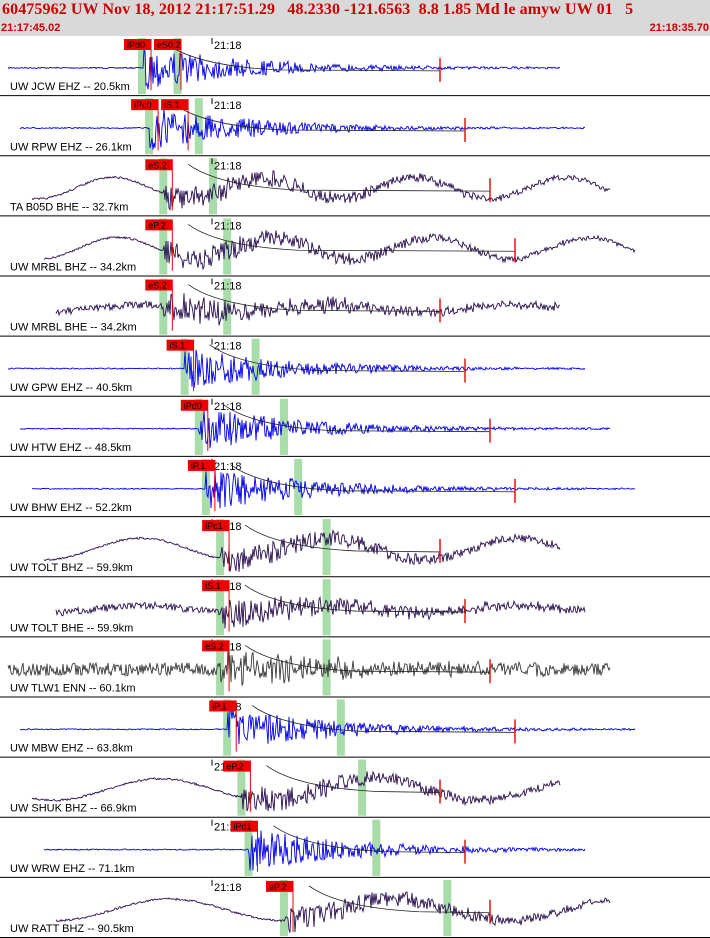 The height and width of the screenshot is (938, 710). What do you see at coordinates (69, 207) in the screenshot?
I see `station-label: TA B05D BHE -- 32.7km` at bounding box center [69, 207].